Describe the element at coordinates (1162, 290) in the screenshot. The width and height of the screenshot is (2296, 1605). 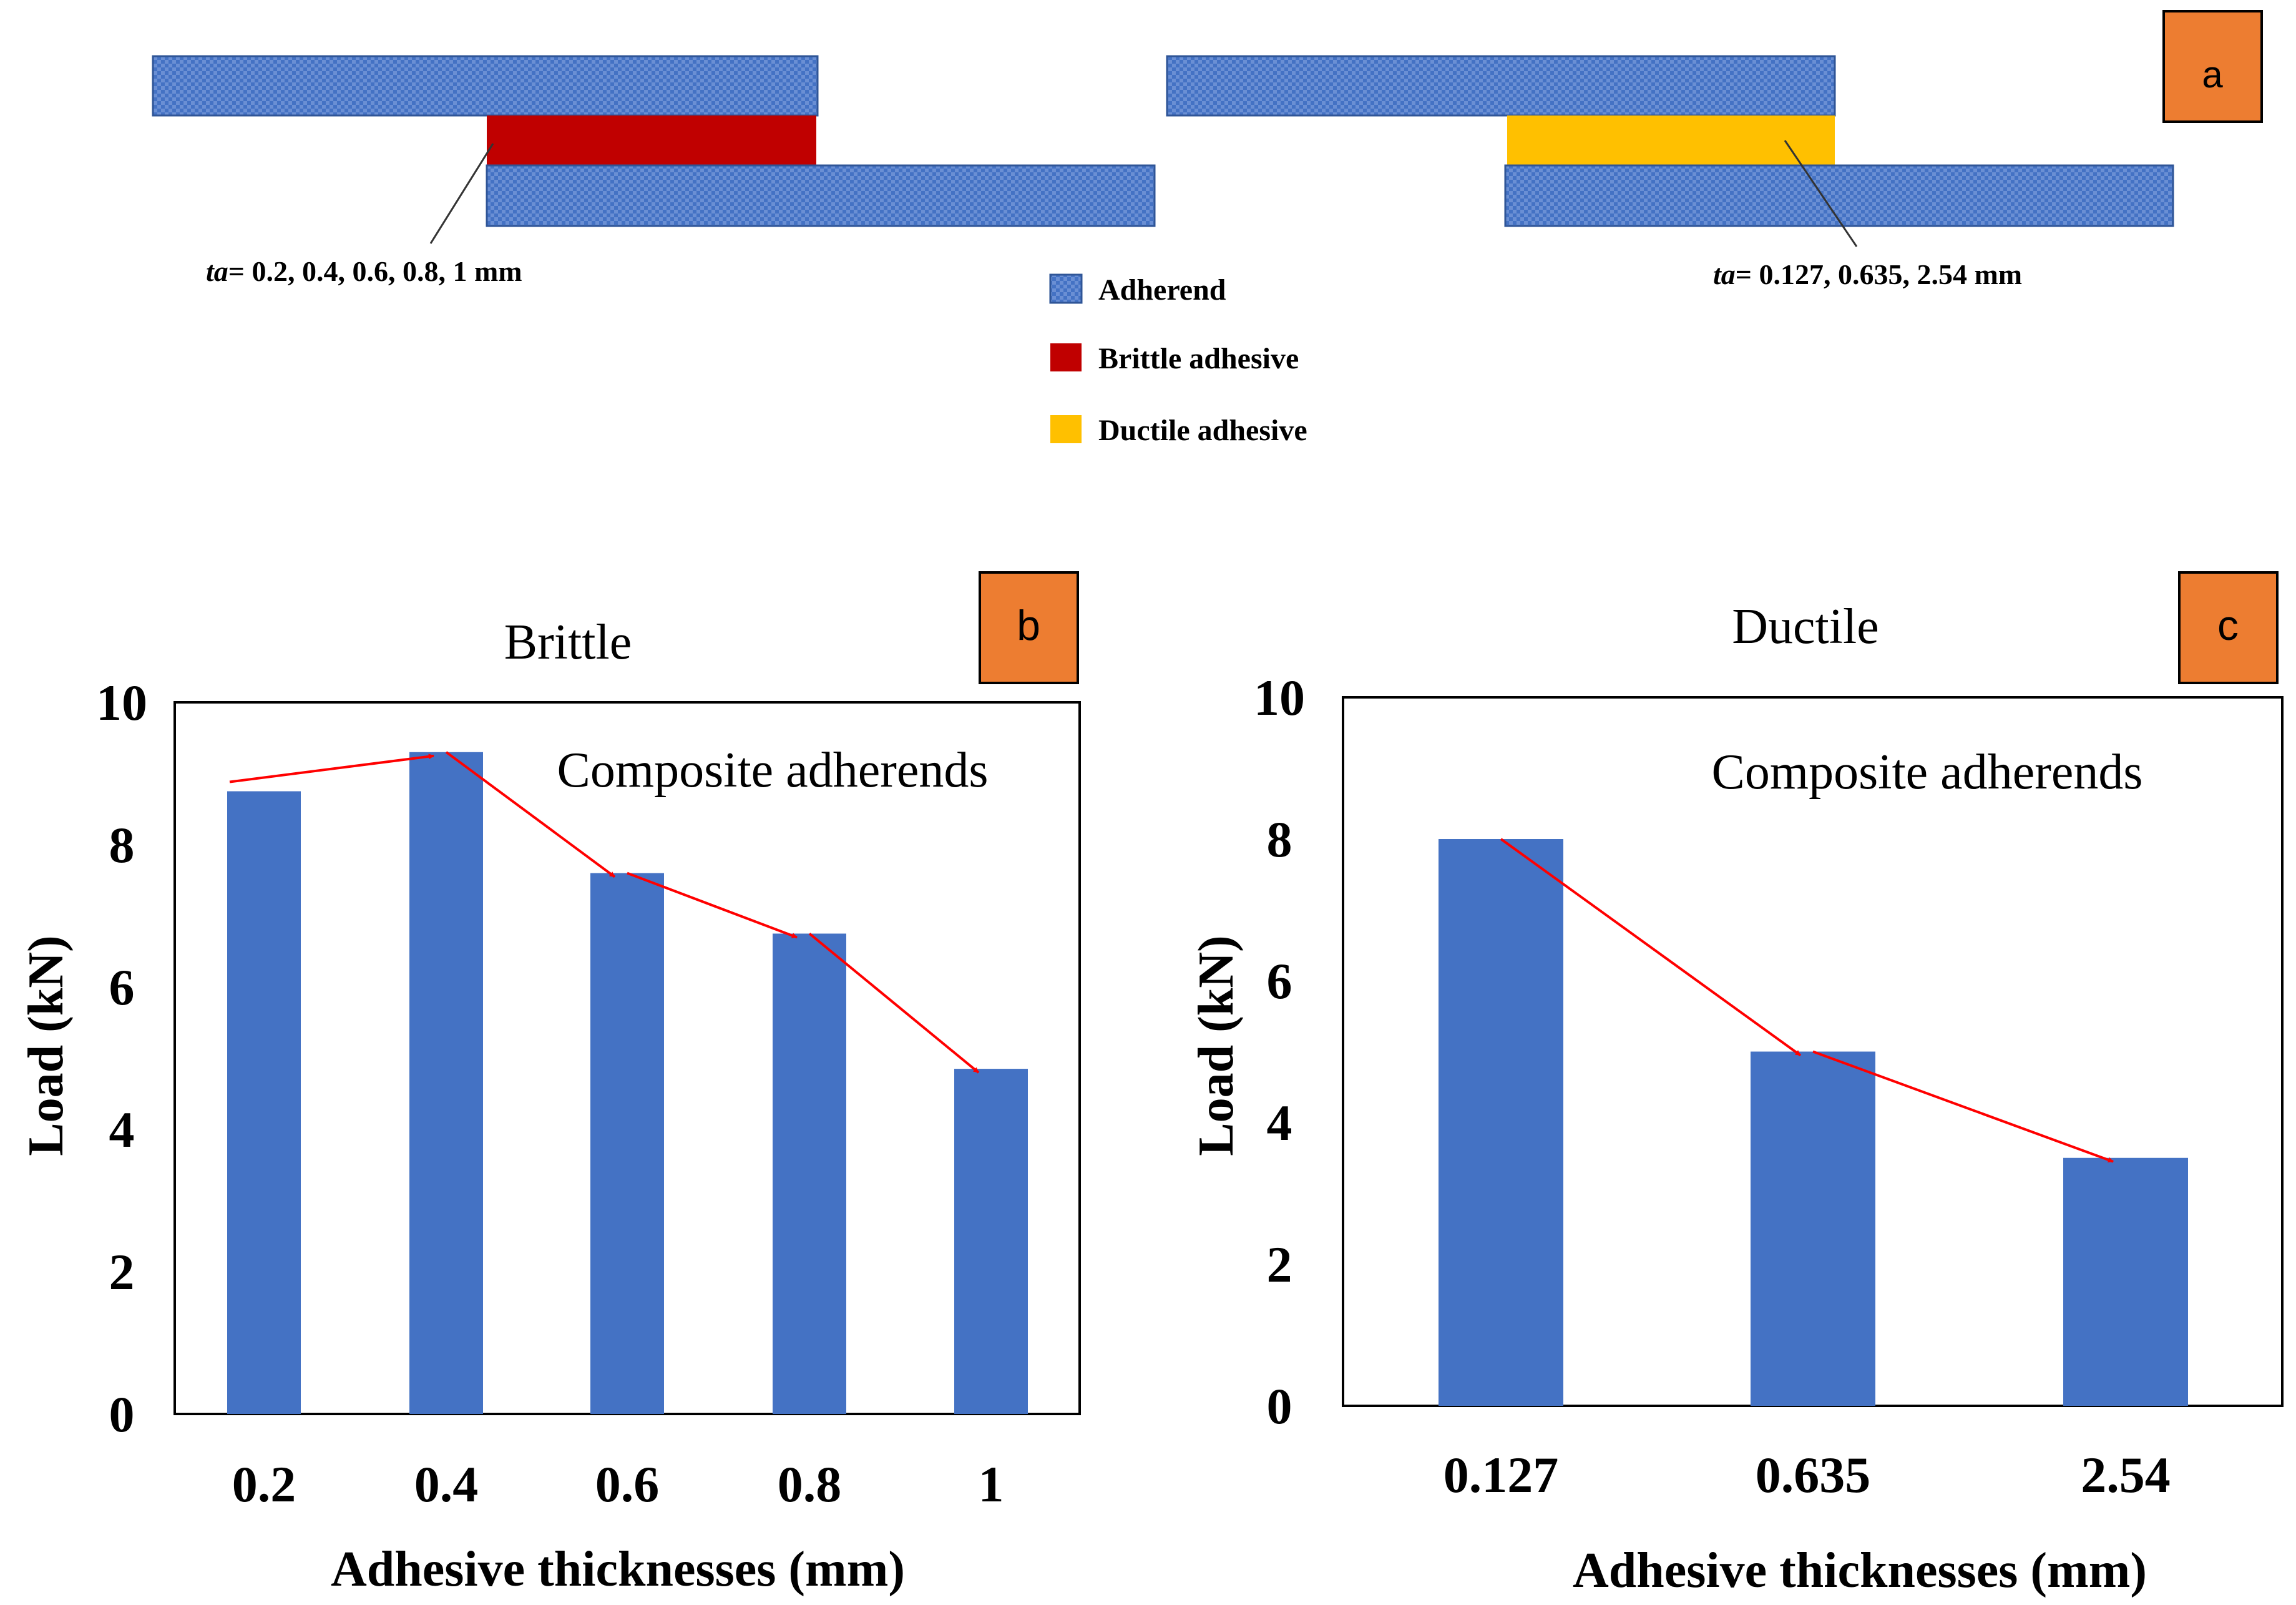
I see `legend-label-adherend: Adherend` at that location.